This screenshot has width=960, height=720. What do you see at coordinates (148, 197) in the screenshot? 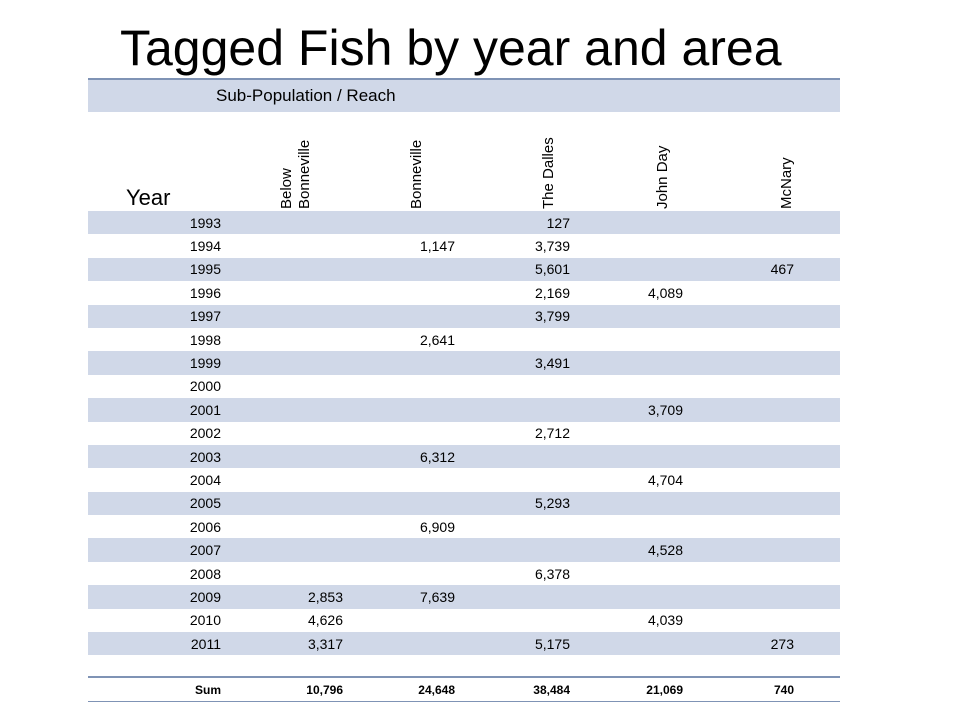
I see `year-header: Year` at bounding box center [148, 197].